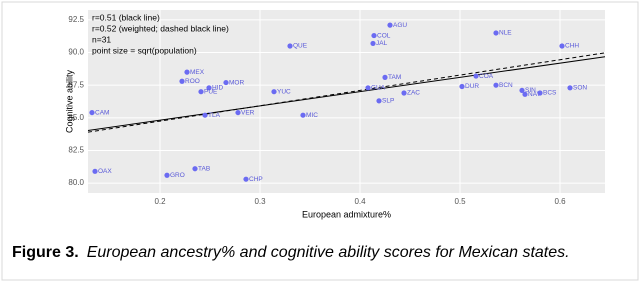  What do you see at coordinates (572, 46) in the screenshot?
I see `point-label: CHH` at bounding box center [572, 46].